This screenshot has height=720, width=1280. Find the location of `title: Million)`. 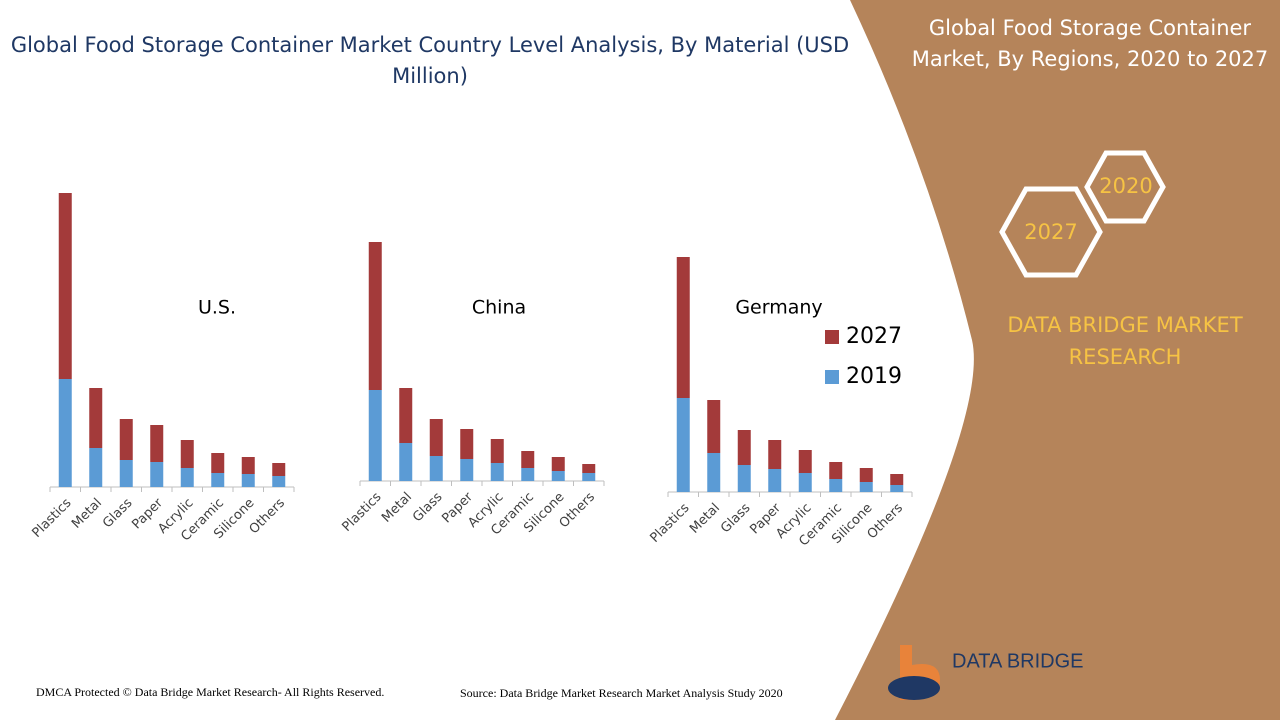

title: Million) is located at coordinates (430, 76).